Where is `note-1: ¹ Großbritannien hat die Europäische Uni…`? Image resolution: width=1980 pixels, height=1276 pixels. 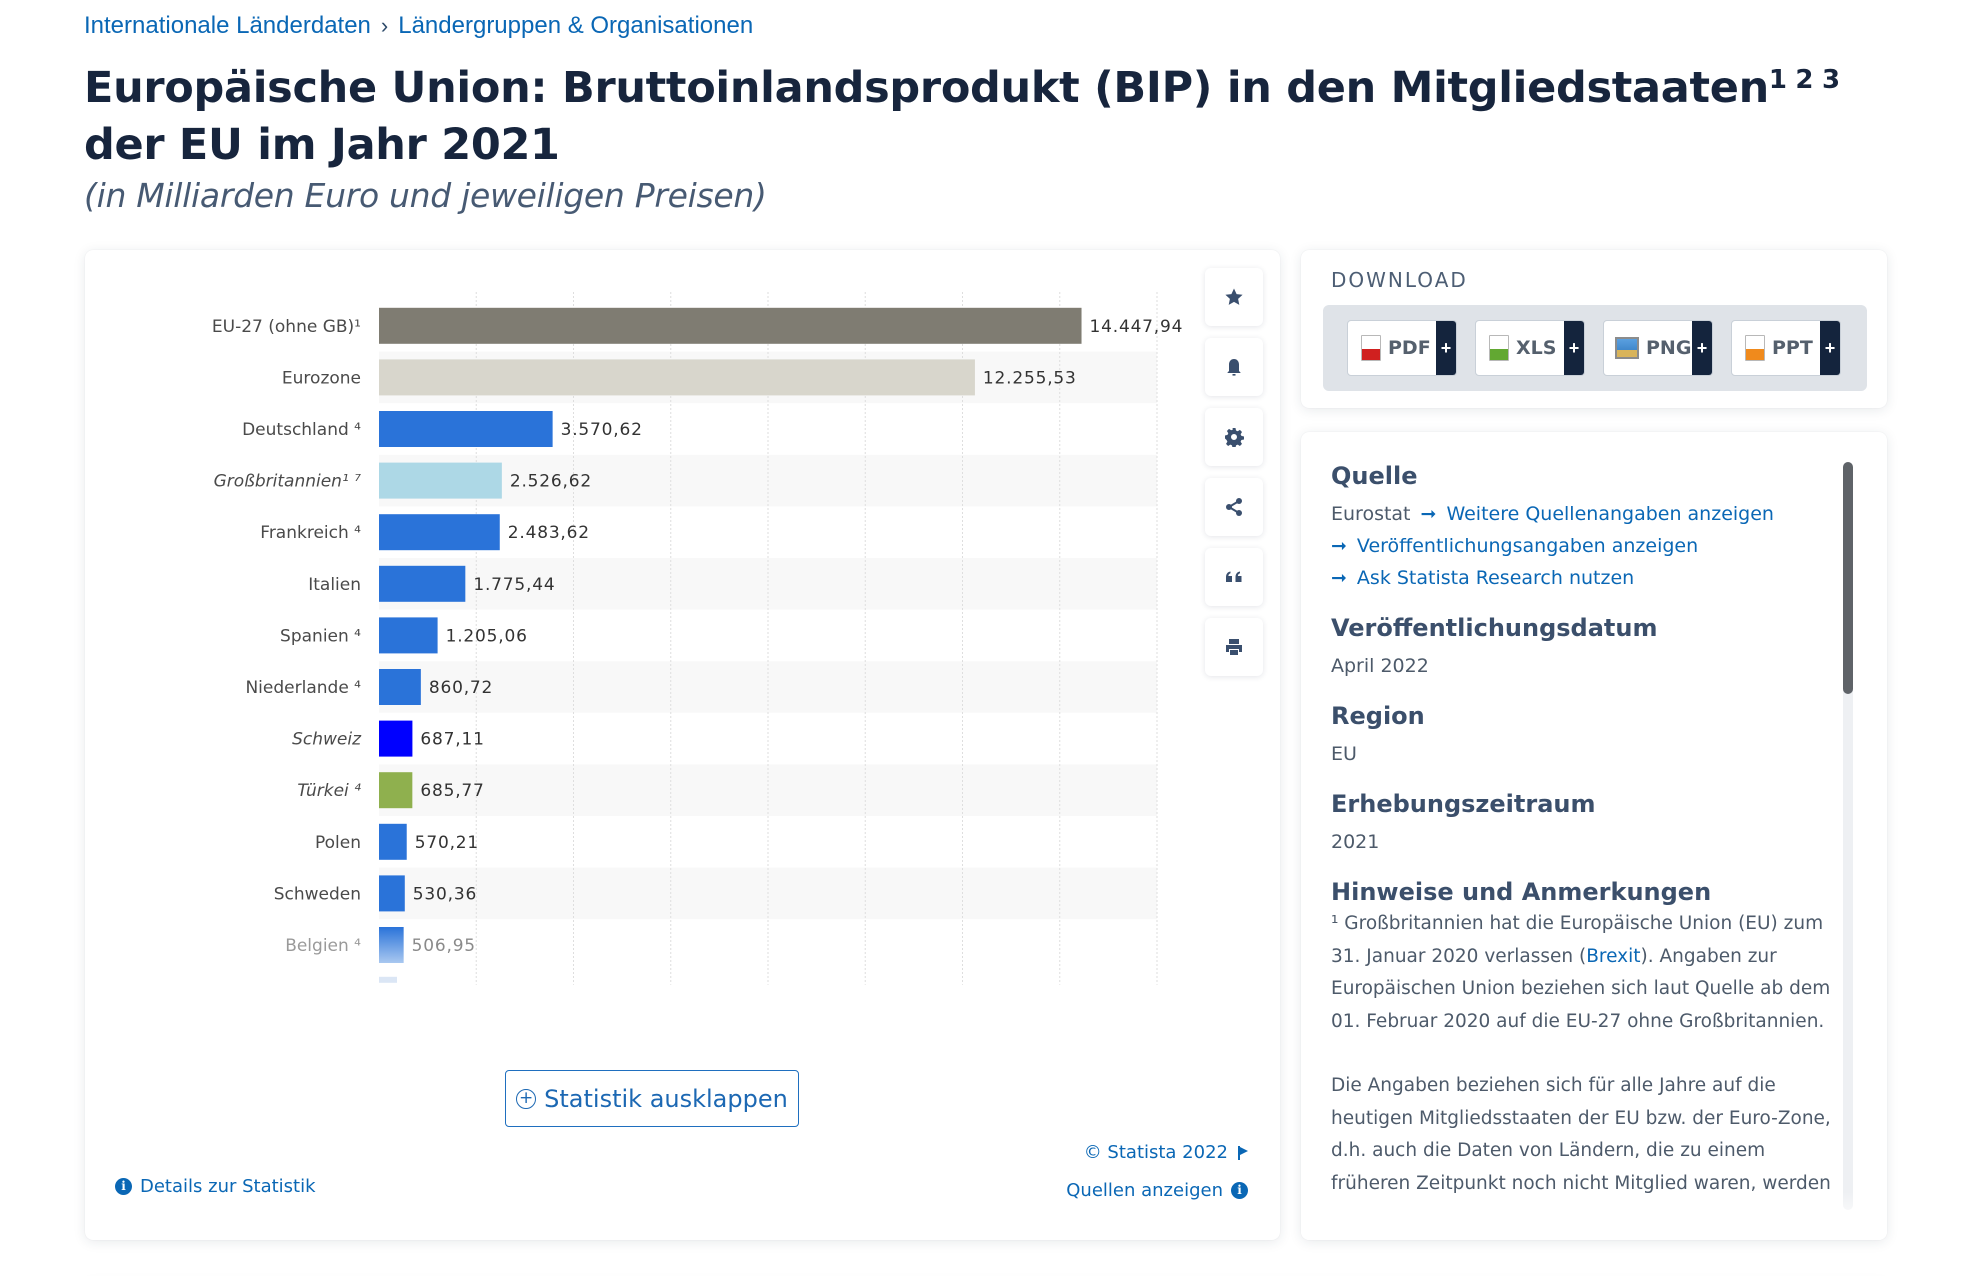
note-1: ¹ Großbritannien hat die Europäische Uni… is located at coordinates (1581, 973).